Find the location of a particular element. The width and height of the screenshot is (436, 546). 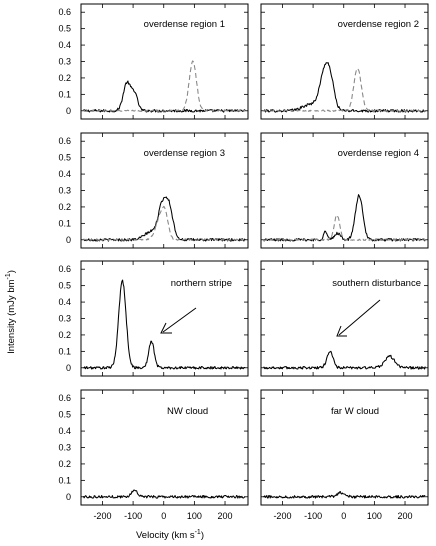

arrow-southern-disturbance-shaft is located at coordinates (359, 317).